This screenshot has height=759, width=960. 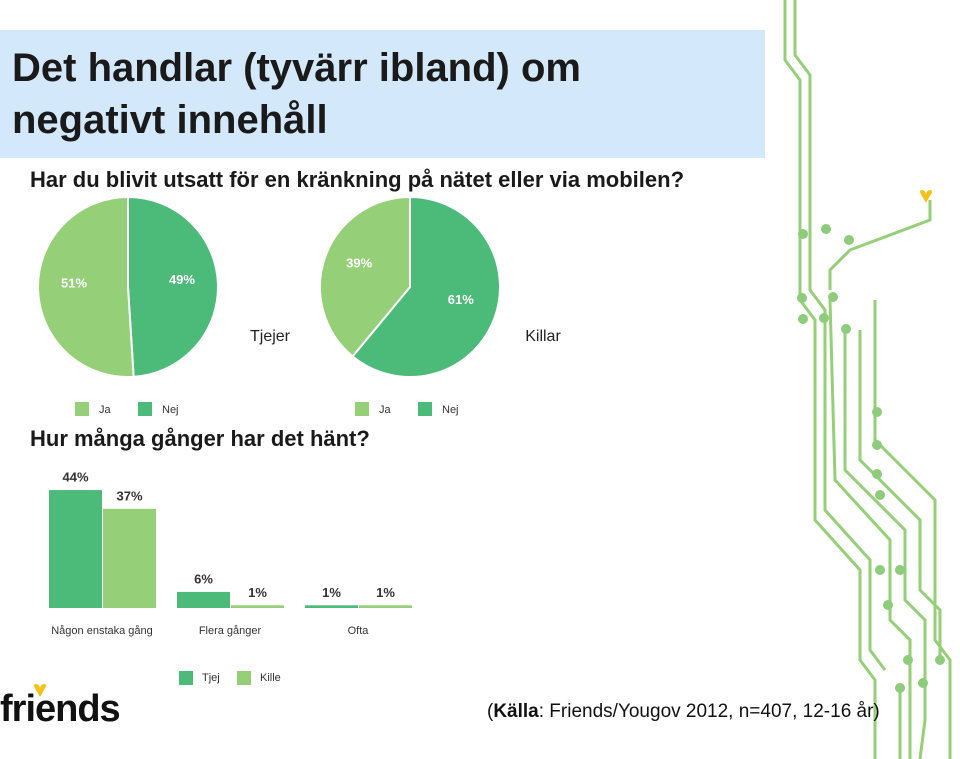 What do you see at coordinates (516, 711) in the screenshot?
I see `source-part: Källa` at bounding box center [516, 711].